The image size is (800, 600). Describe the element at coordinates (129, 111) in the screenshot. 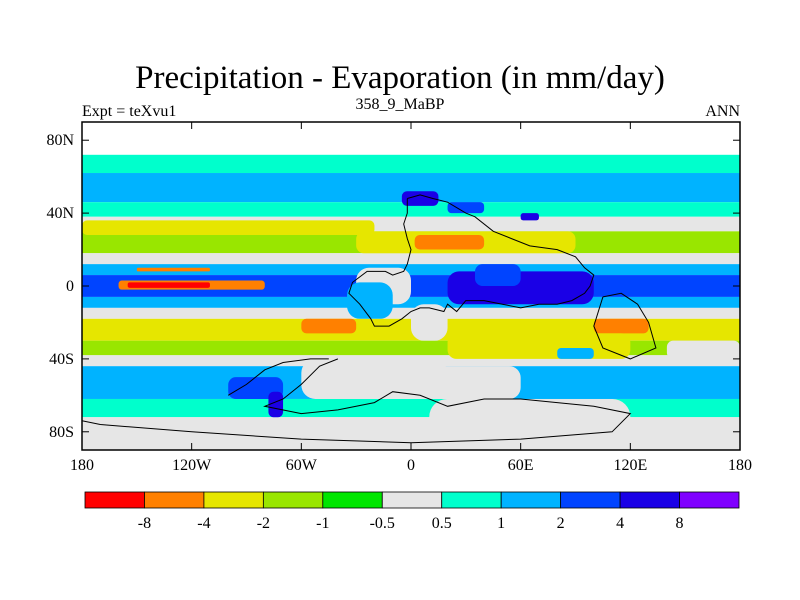

I see `chart-subtitle-left: Expt = teXvu1` at that location.